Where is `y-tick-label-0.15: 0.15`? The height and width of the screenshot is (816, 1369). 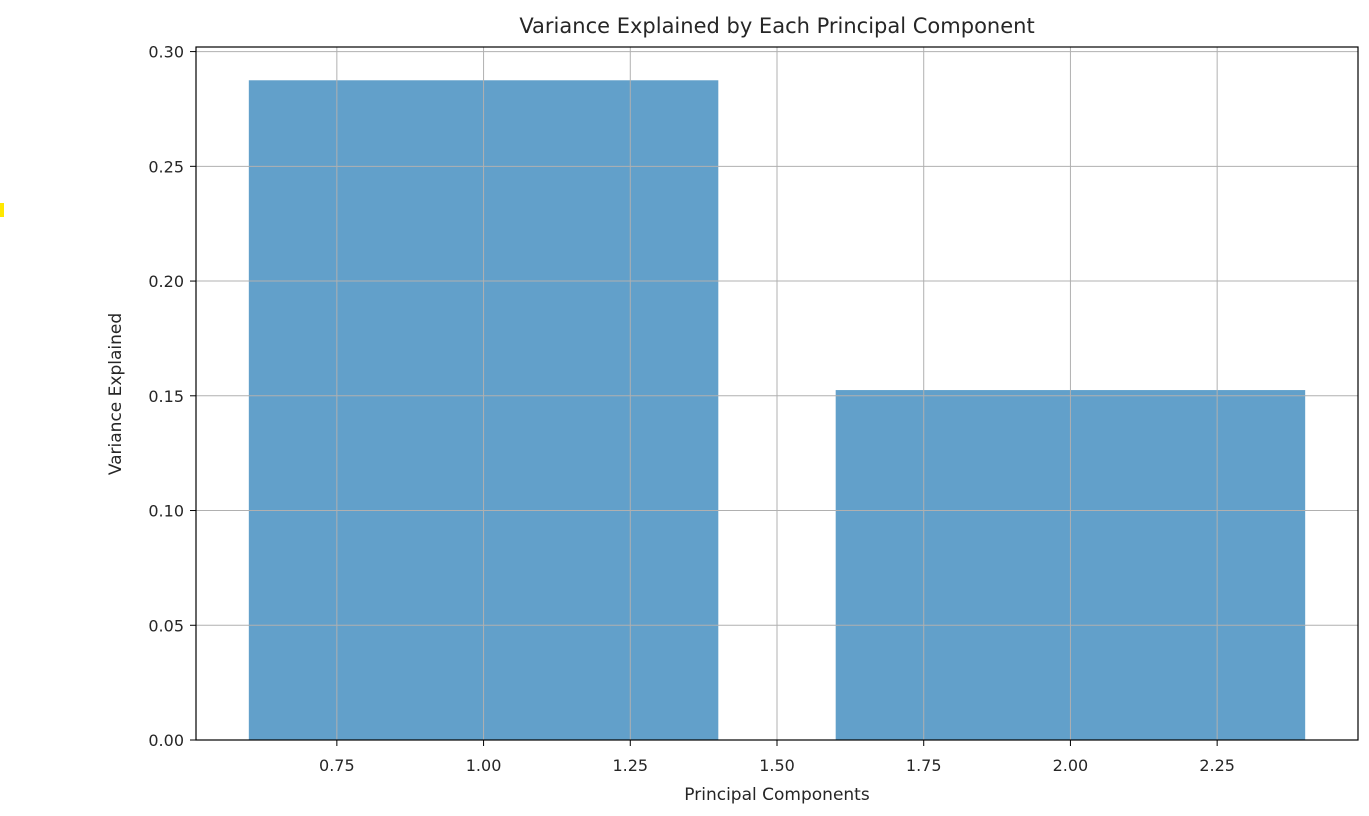 y-tick-label-0.15: 0.15 is located at coordinates (166, 396).